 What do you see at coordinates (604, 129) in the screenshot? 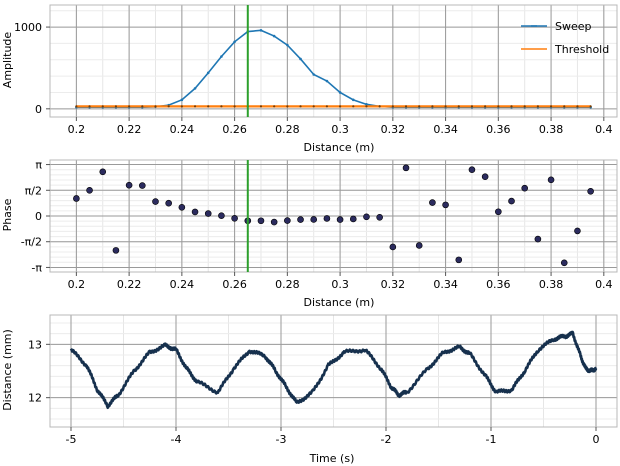
I see `x-tick-label: 0.4` at bounding box center [604, 129].